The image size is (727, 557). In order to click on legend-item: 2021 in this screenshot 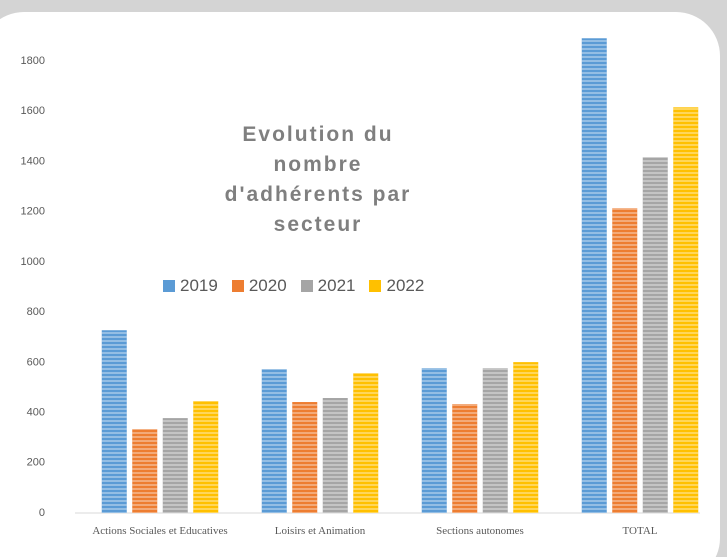, I will do `click(328, 286)`.